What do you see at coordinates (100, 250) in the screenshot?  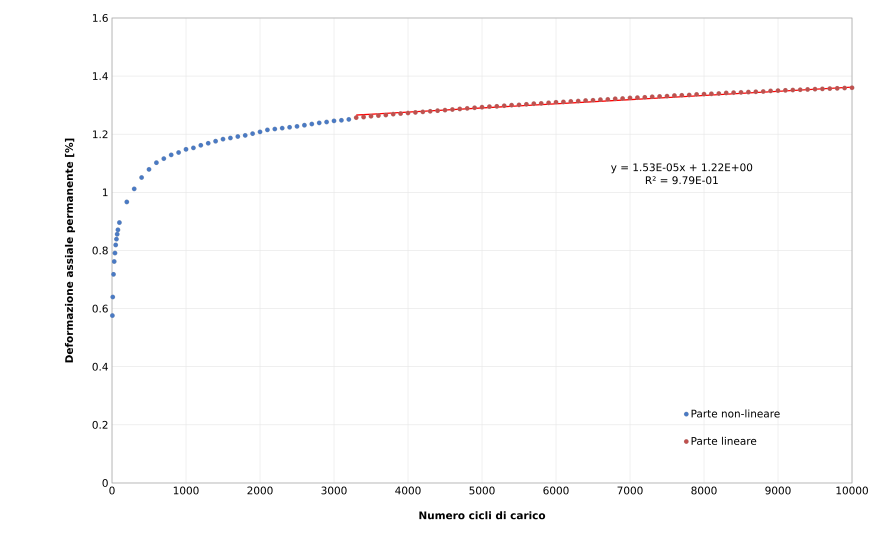 I see `y-tick-label: 0.8` at bounding box center [100, 250].